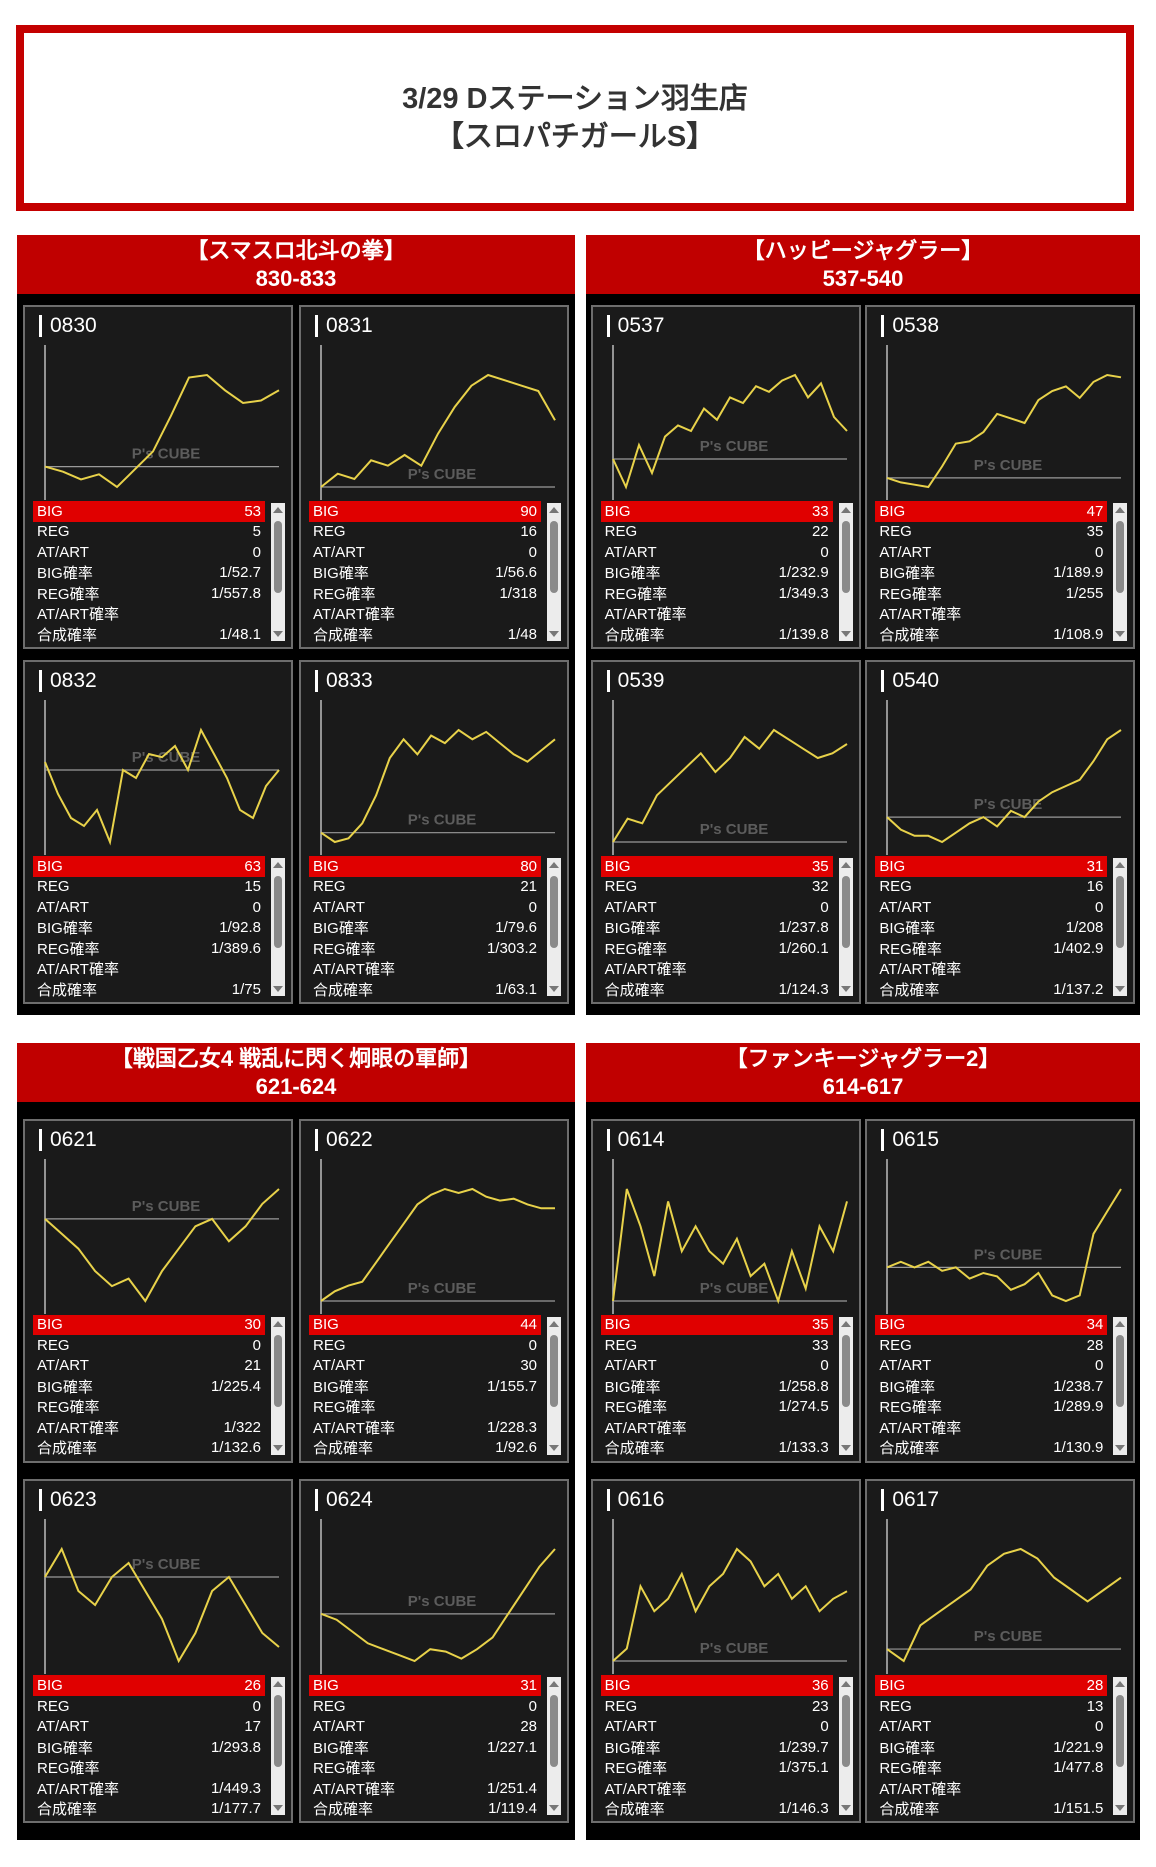 The image size is (1156, 1867). Describe the element at coordinates (425, 1747) in the screenshot. I see `stat-row: BIG確率 1/227.1` at that location.